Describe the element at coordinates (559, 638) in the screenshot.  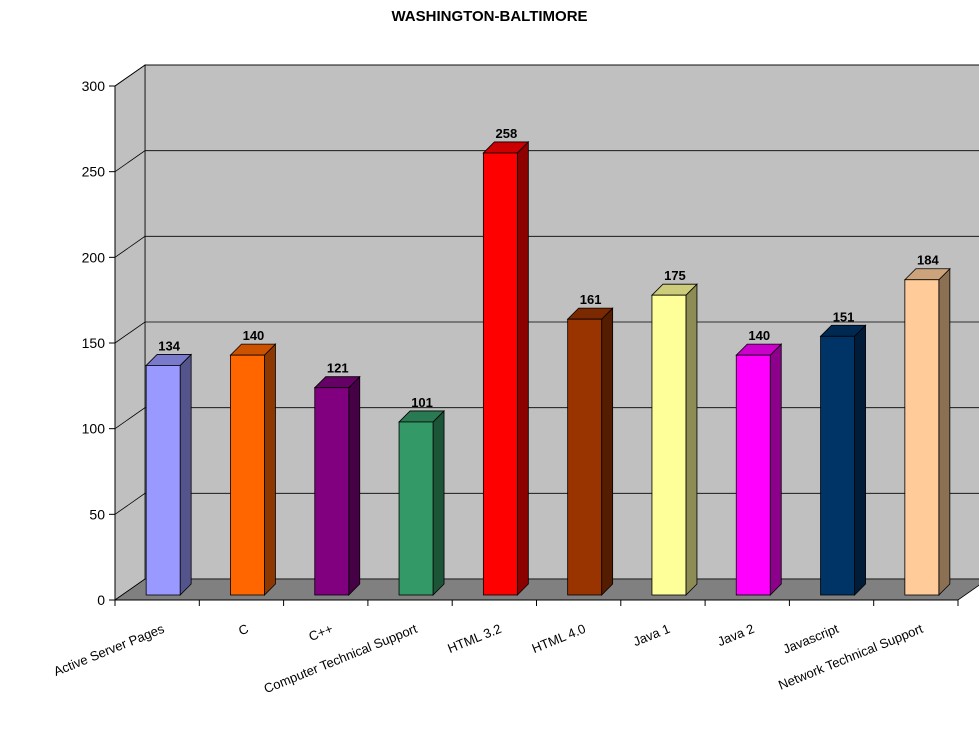
I see `category-label: HTML 4.0` at that location.